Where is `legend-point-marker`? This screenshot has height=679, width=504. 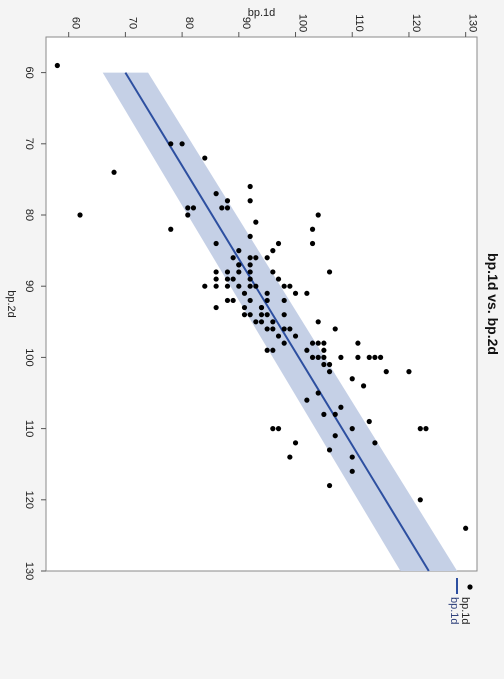
legend-point-marker is located at coordinates (470, 587).